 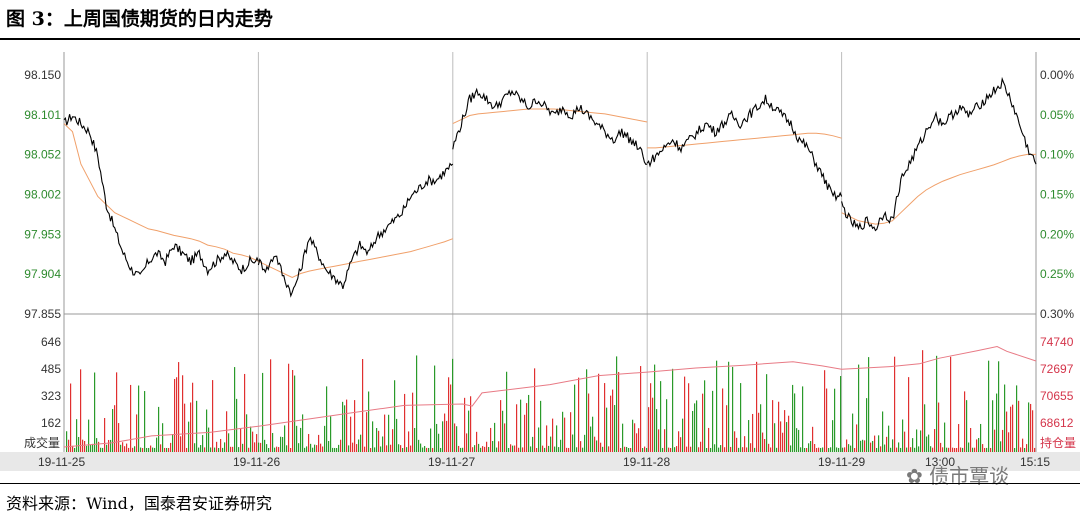 What do you see at coordinates (969, 476) in the screenshot?
I see `watermark-text: 债市覃谈` at bounding box center [969, 476].